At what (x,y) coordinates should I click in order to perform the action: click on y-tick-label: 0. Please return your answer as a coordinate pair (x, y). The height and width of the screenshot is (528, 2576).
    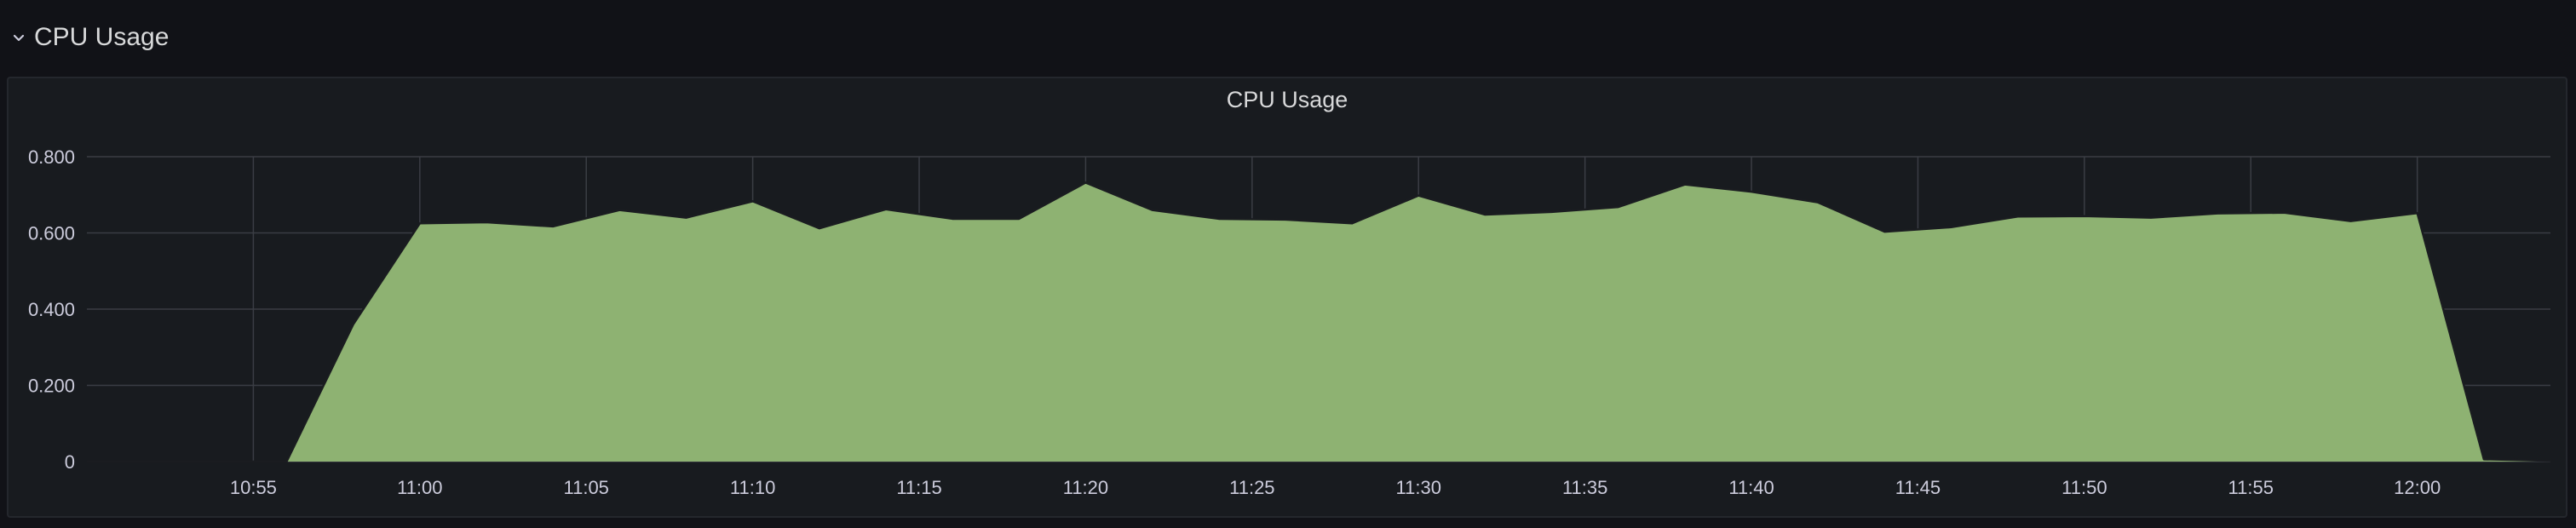
    Looking at the image, I should click on (70, 462).